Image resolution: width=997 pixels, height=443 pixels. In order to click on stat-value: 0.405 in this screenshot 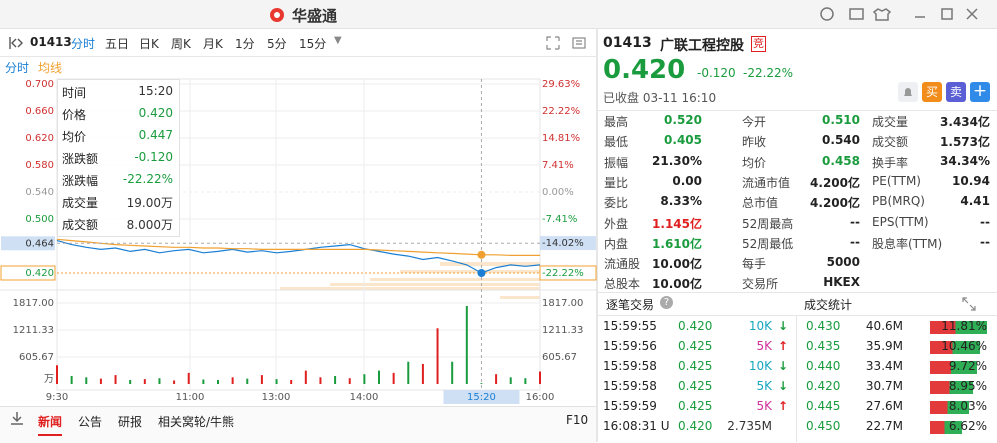, I will do `click(683, 140)`.